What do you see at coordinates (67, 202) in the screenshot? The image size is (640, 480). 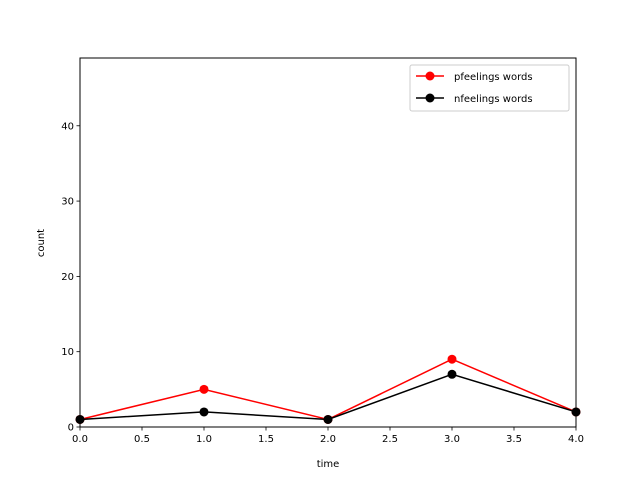 I see `y-tick-label: 30` at bounding box center [67, 202].